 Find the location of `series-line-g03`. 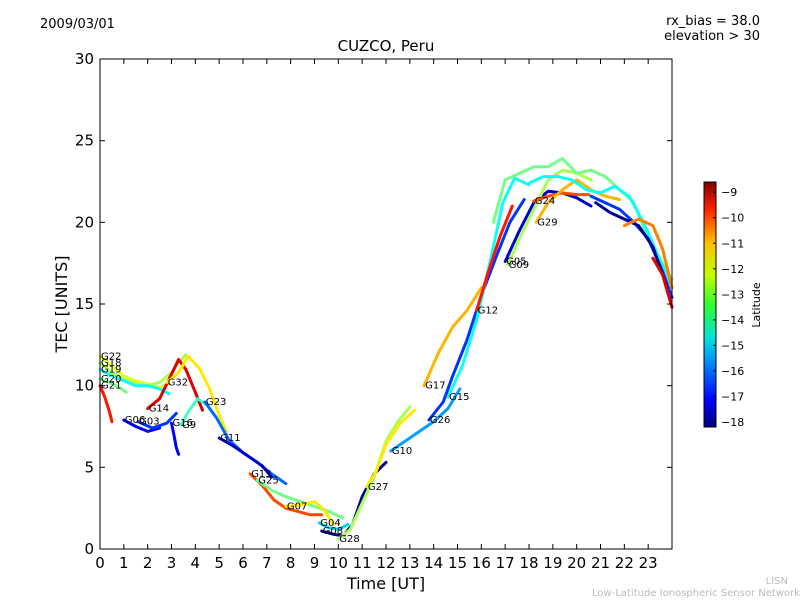

series-line-g03 is located at coordinates (157, 420).